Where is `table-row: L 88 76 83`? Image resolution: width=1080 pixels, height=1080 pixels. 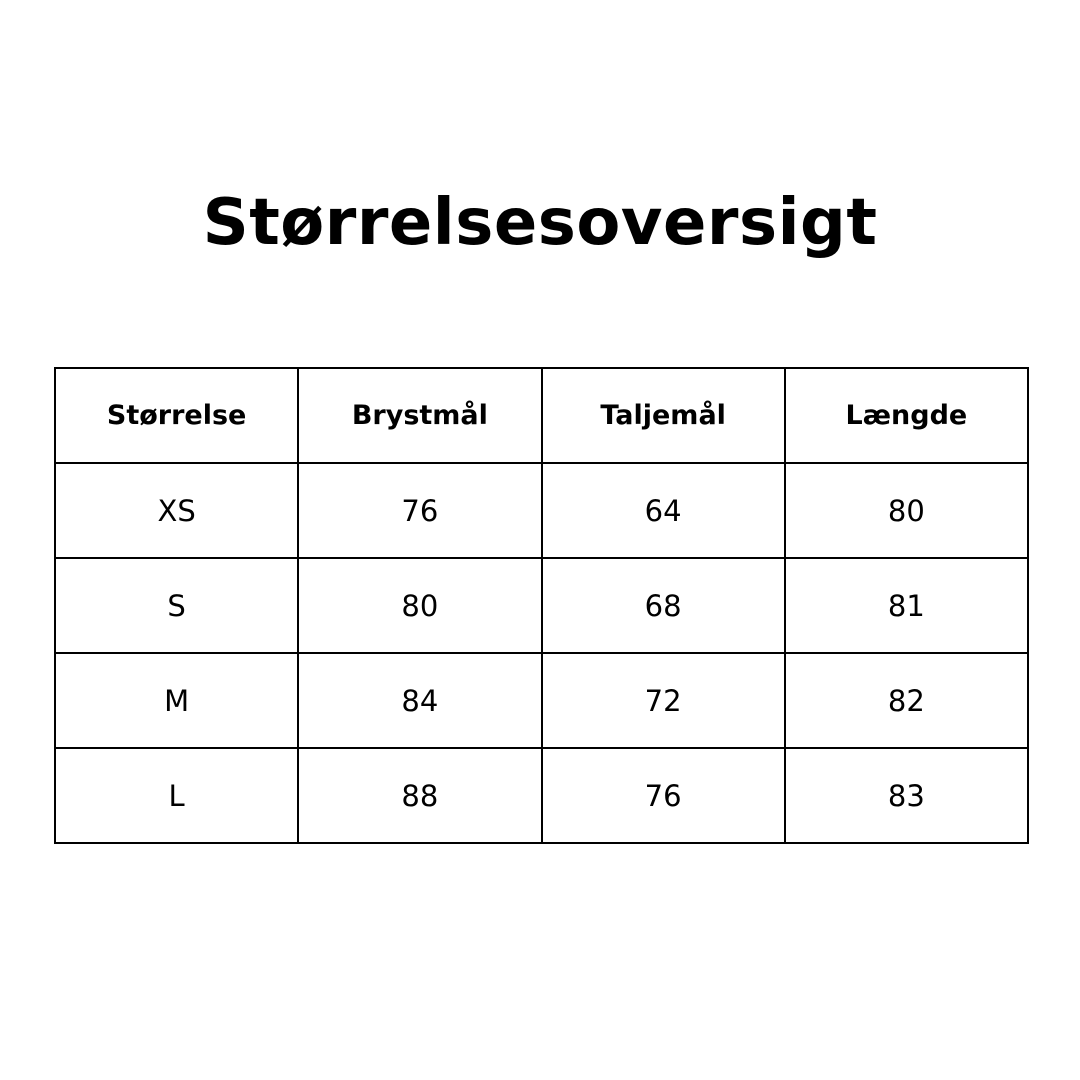
table-row: L 88 76 83 is located at coordinates (541, 795).